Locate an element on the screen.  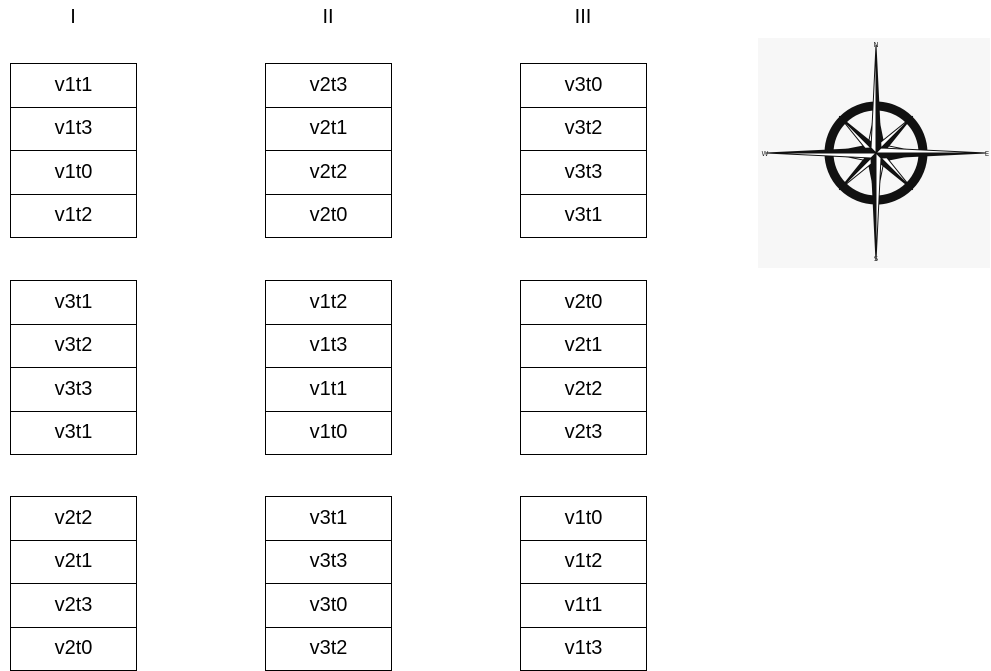
list-box: v2t3 v2t1 v2t2 v2t0 is located at coordinates (328, 150).